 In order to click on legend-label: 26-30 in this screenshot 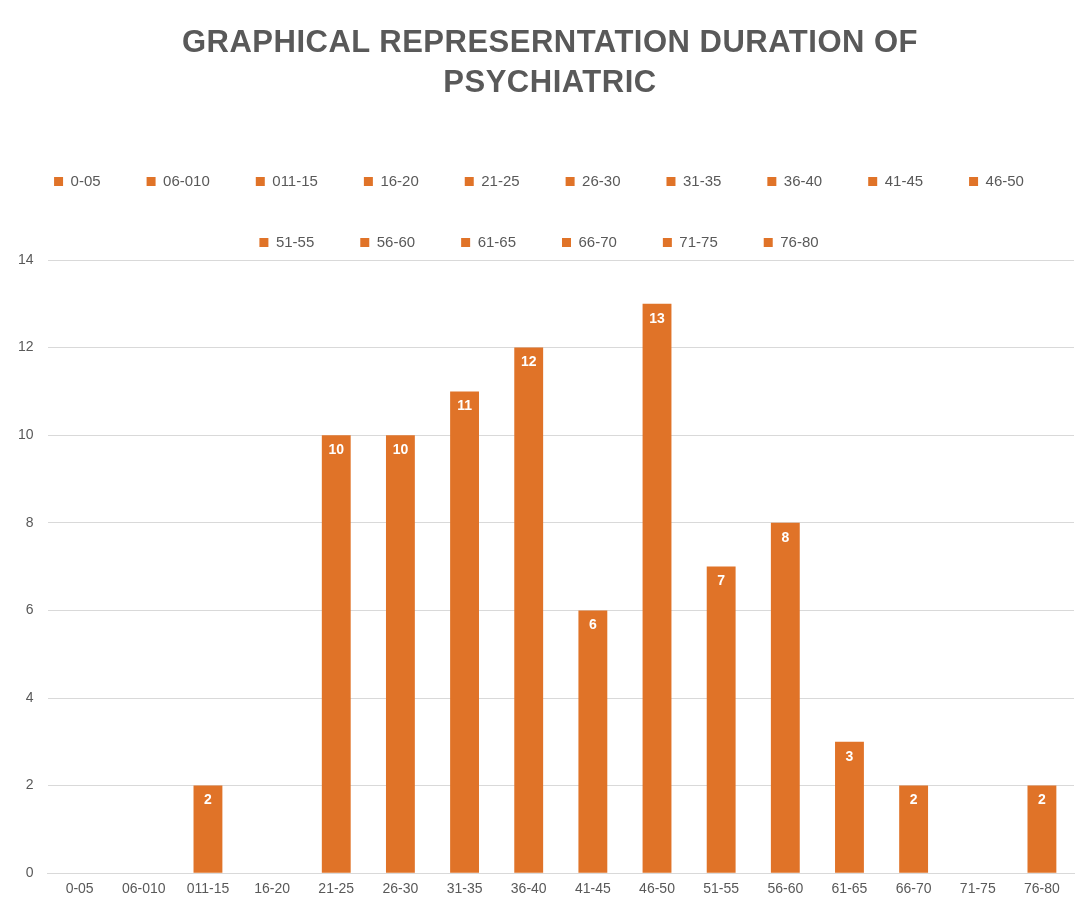, I will do `click(601, 180)`.